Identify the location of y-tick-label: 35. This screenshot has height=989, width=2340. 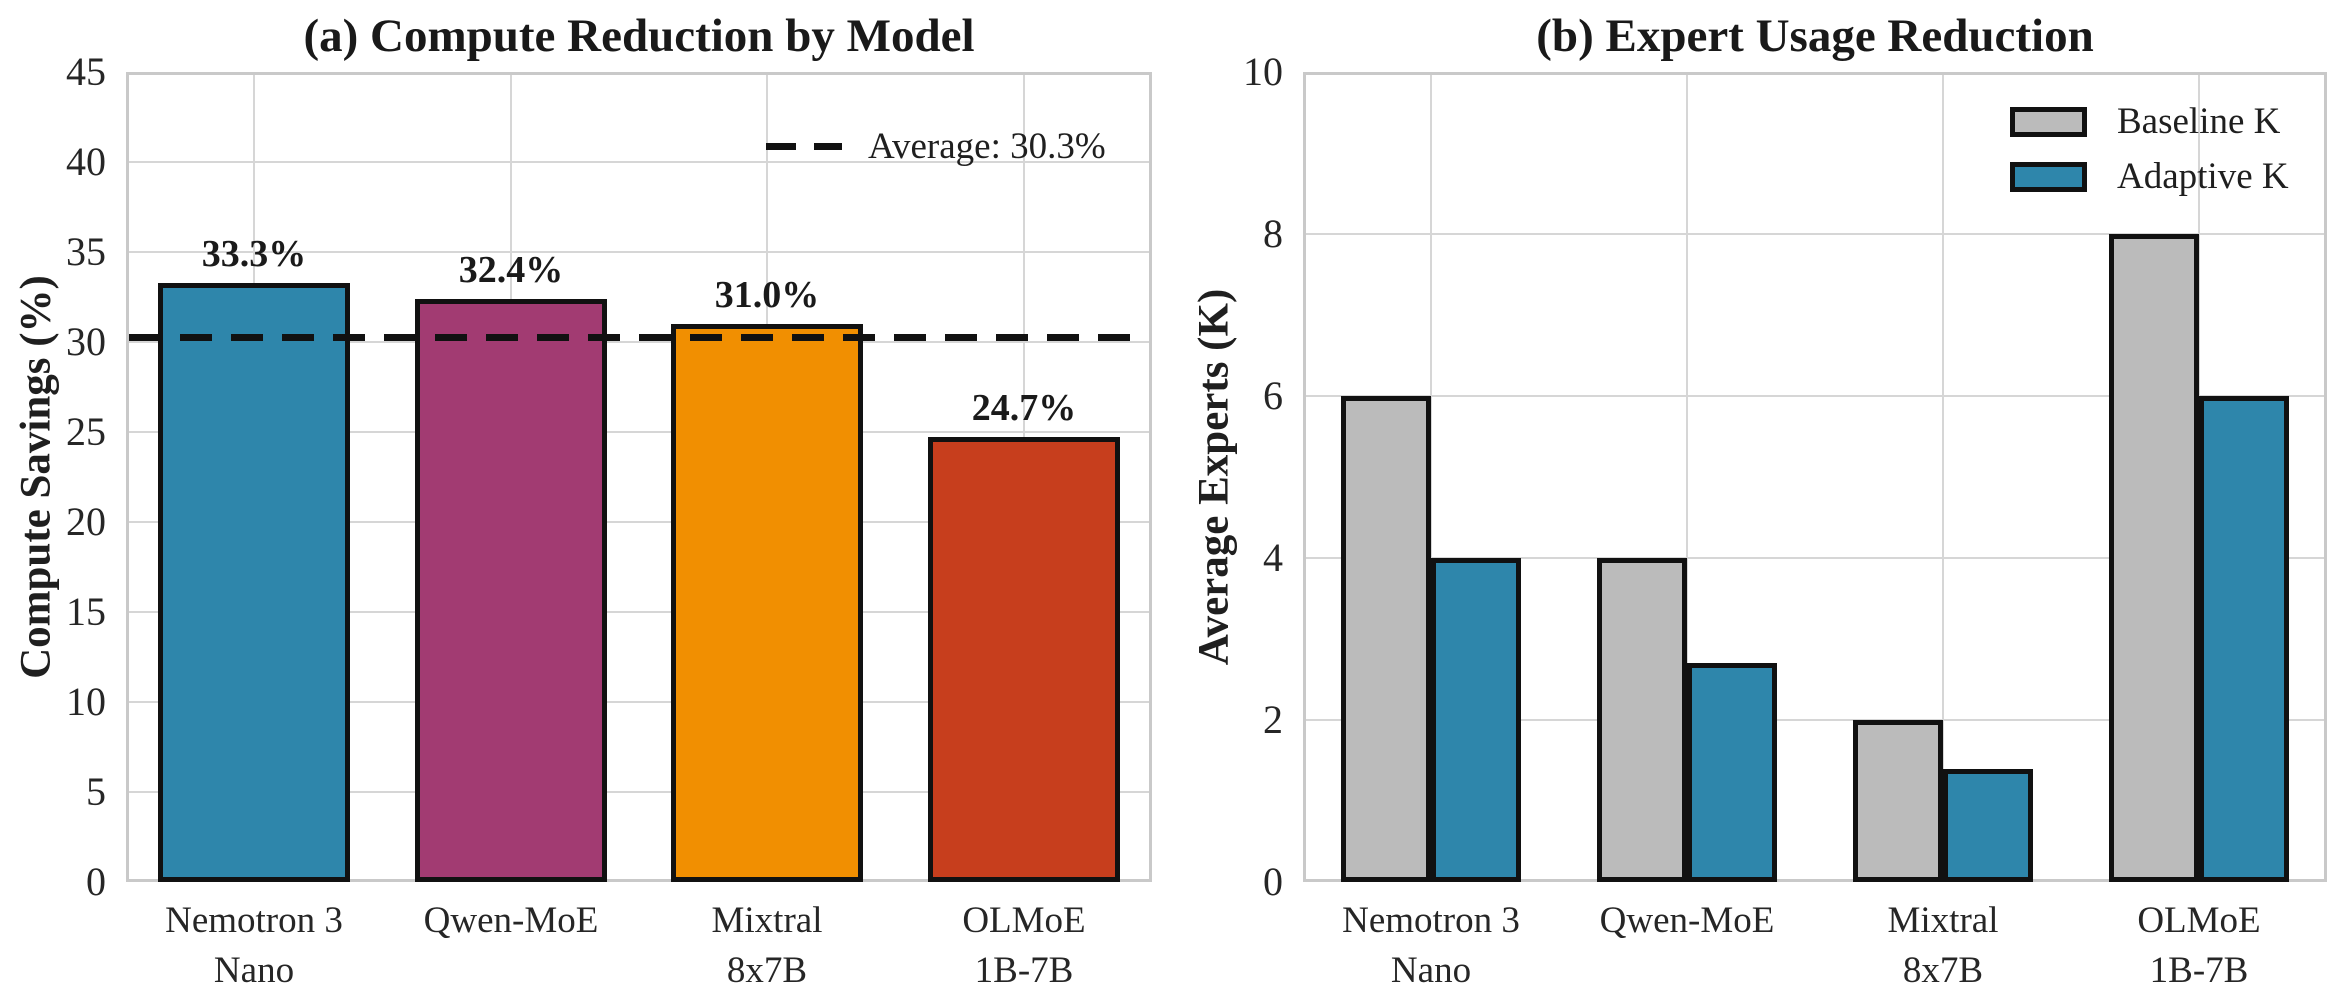
(86, 251).